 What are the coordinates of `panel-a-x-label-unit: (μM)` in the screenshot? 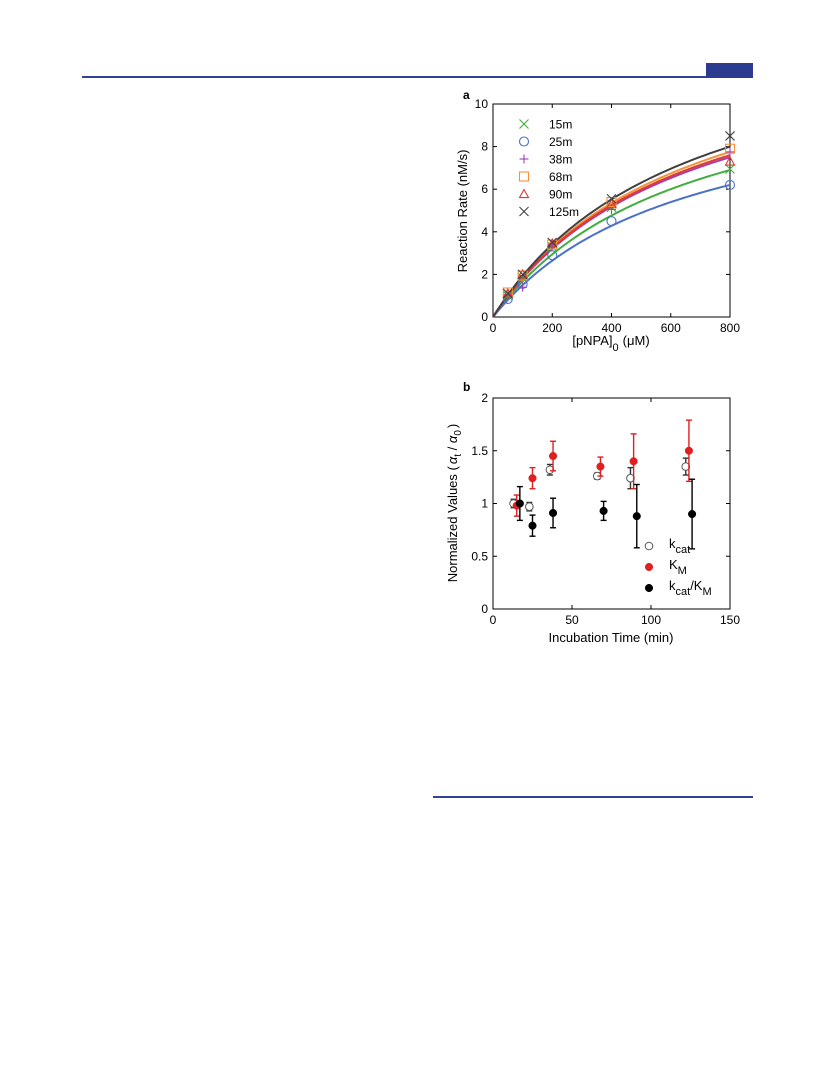 It's located at (636, 340).